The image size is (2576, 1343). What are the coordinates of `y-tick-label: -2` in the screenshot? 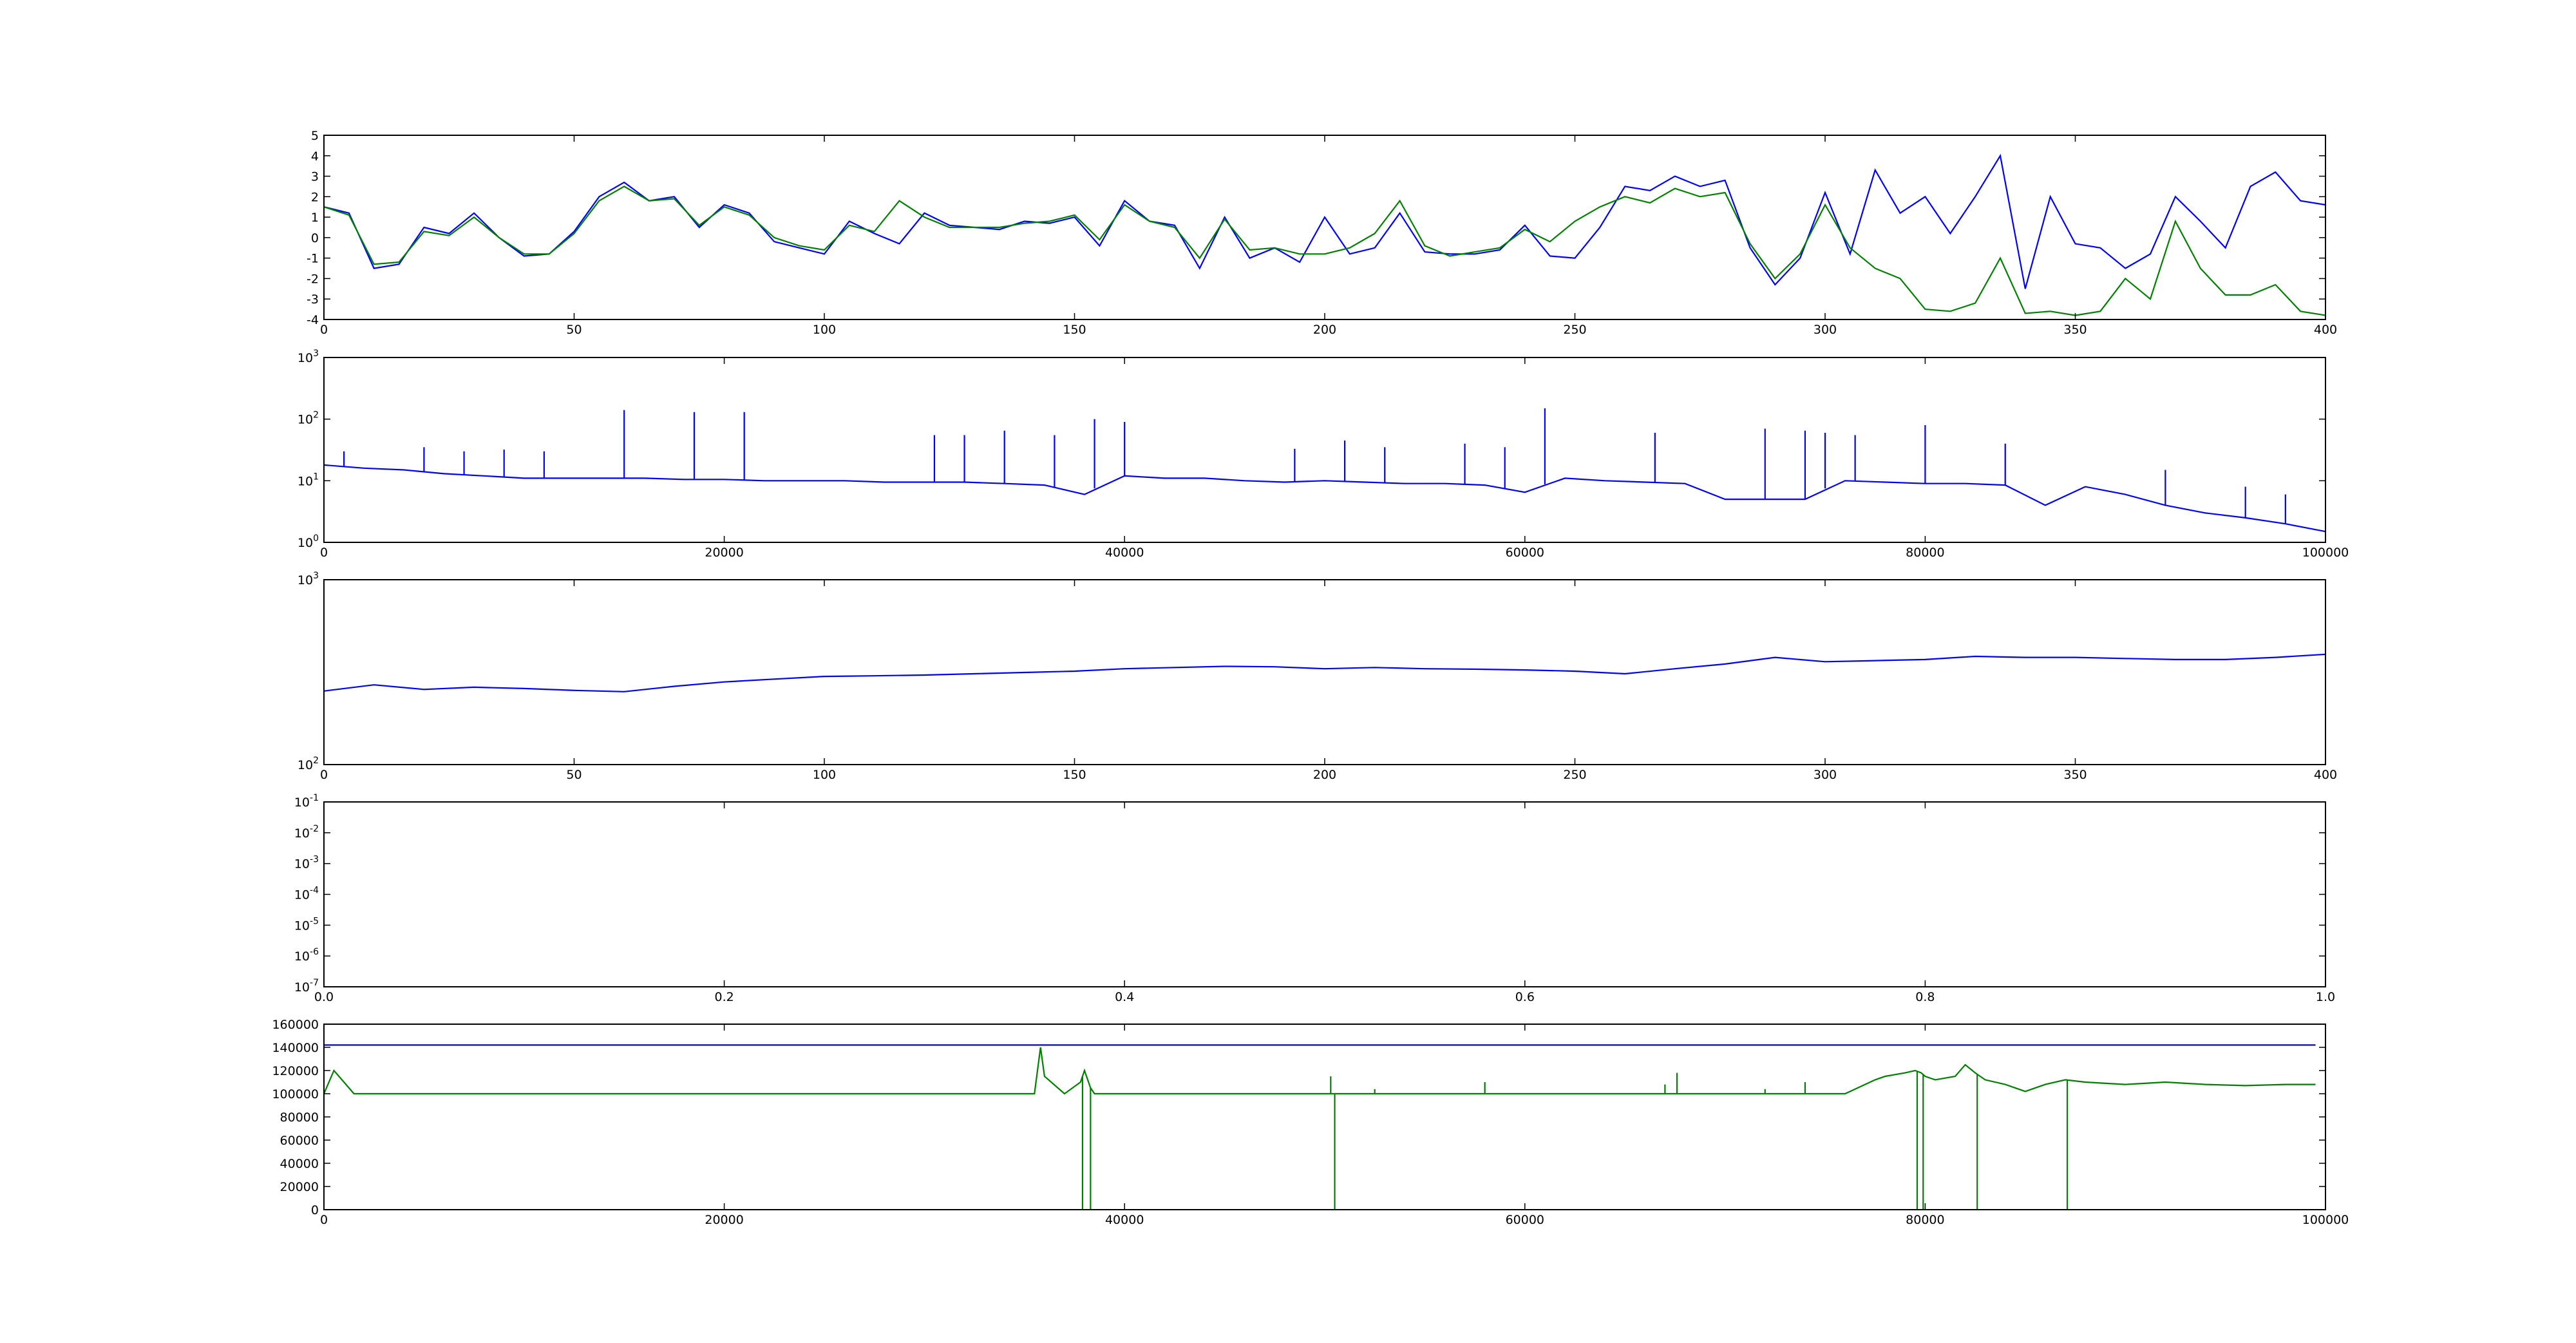 It's located at (313, 279).